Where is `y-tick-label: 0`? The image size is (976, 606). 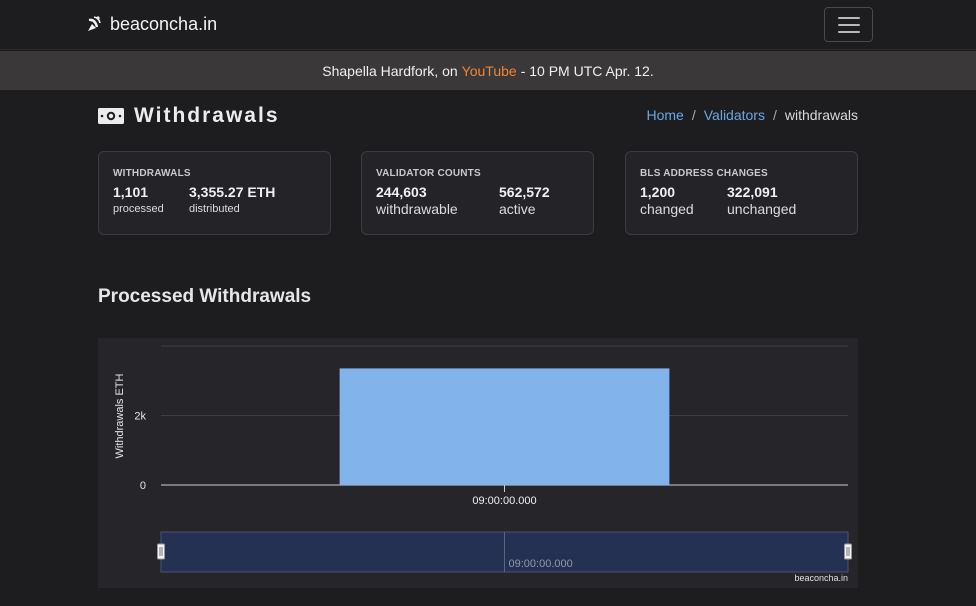
y-tick-label: 0 is located at coordinates (143, 486).